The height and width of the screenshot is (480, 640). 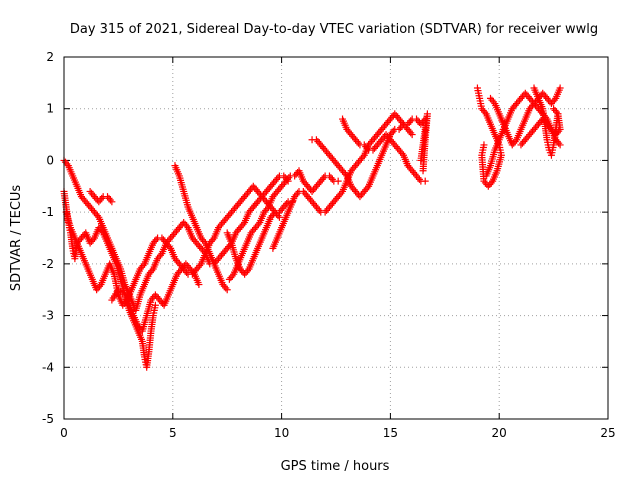 What do you see at coordinates (281, 433) in the screenshot?
I see `x-tick-label: 10` at bounding box center [281, 433].